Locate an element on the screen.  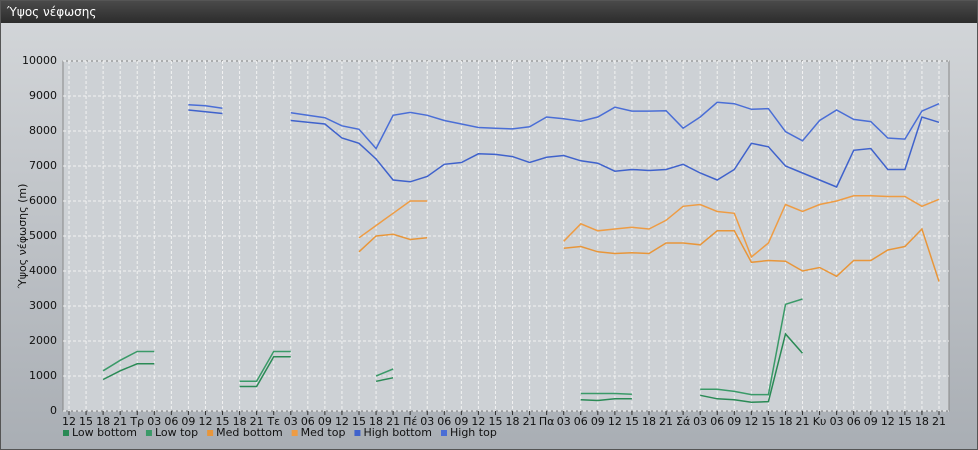
x-tick-label: Πέ is located at coordinates (410, 421).